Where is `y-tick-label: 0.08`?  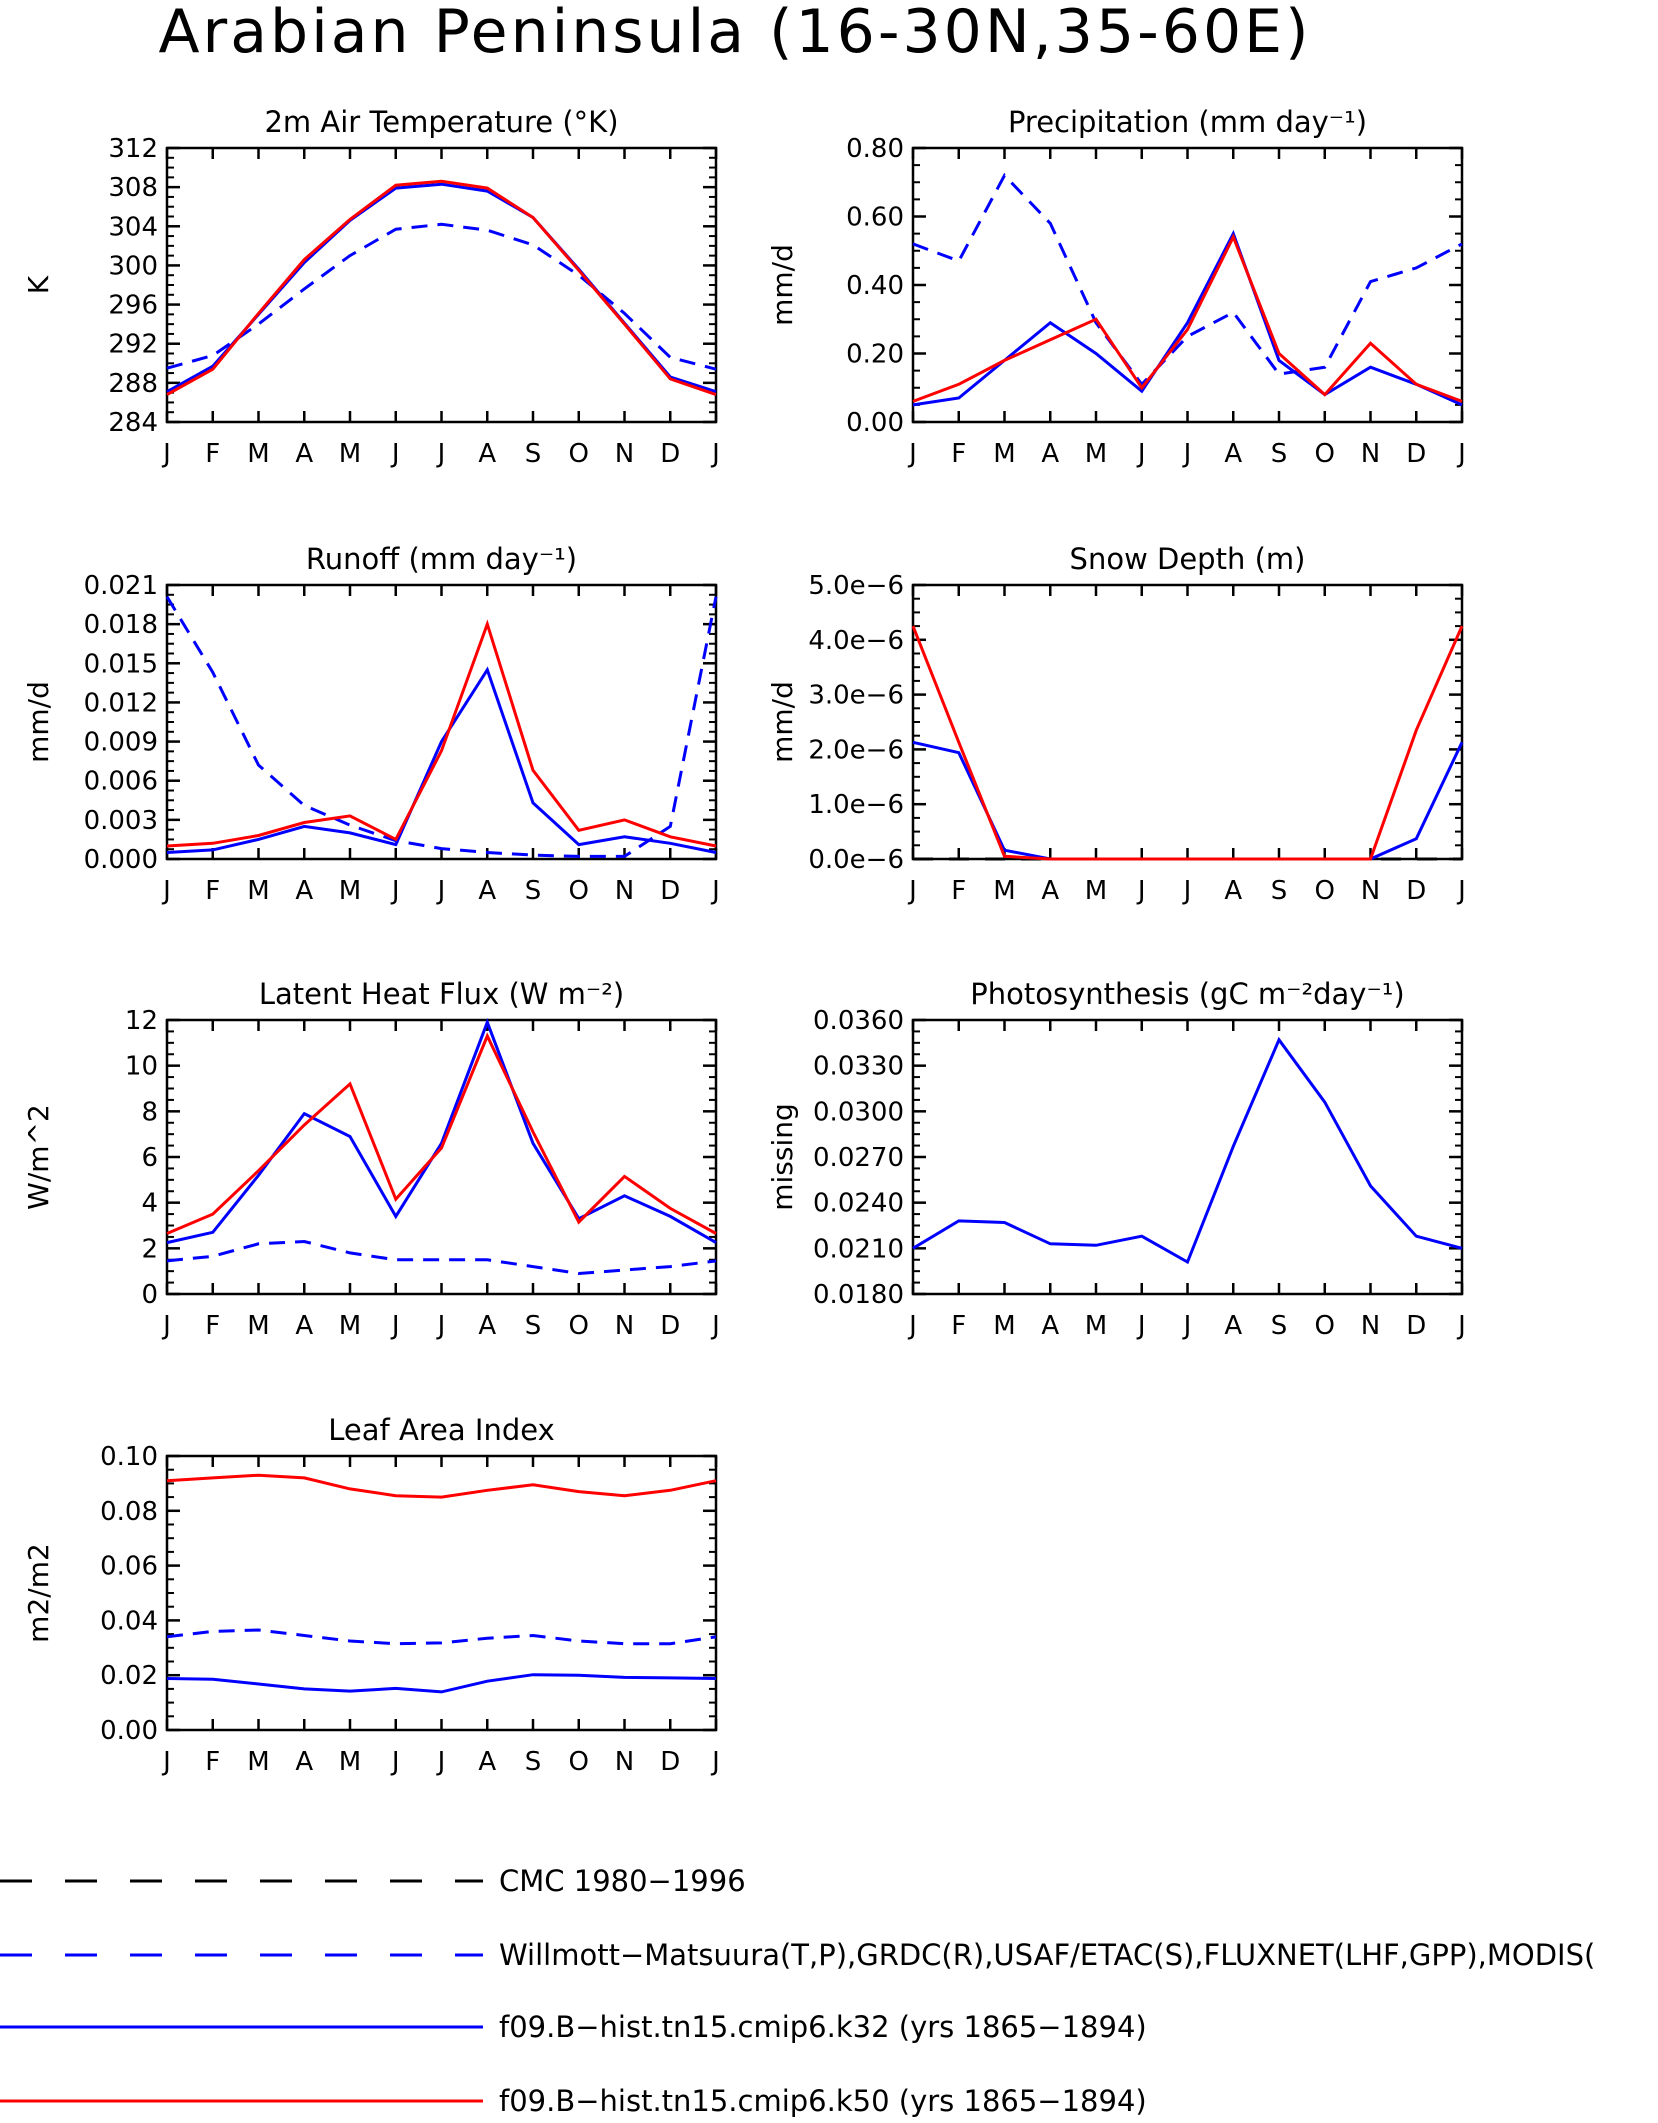 y-tick-label: 0.08 is located at coordinates (129, 1512).